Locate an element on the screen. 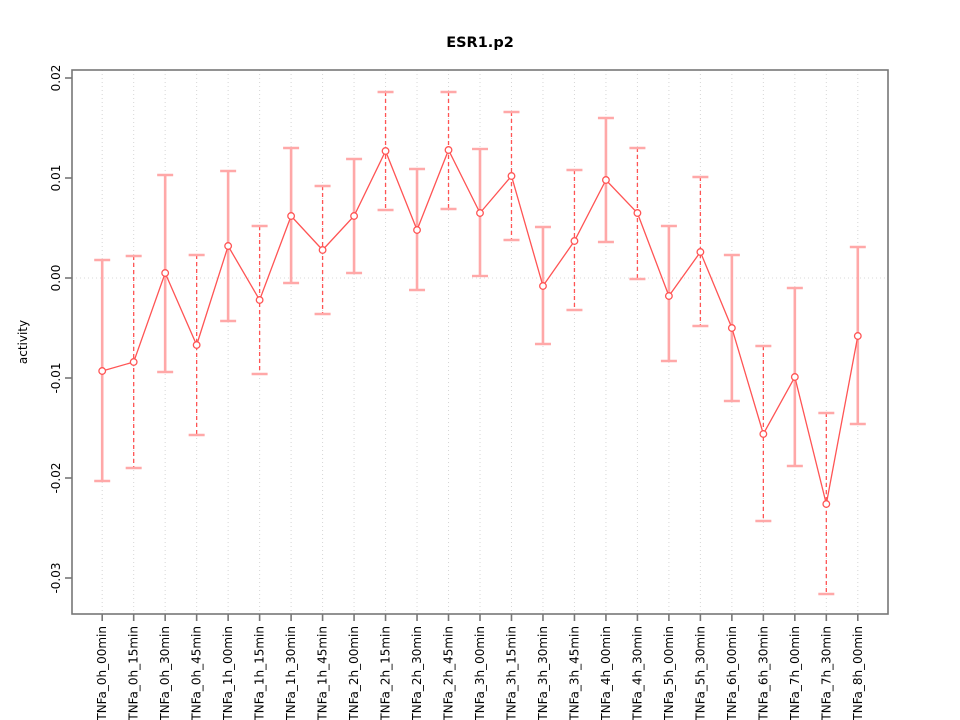 Image resolution: width=960 pixels, height=720 pixels. x-tick-label: TNFa_3h_45min is located at coordinates (574, 673).